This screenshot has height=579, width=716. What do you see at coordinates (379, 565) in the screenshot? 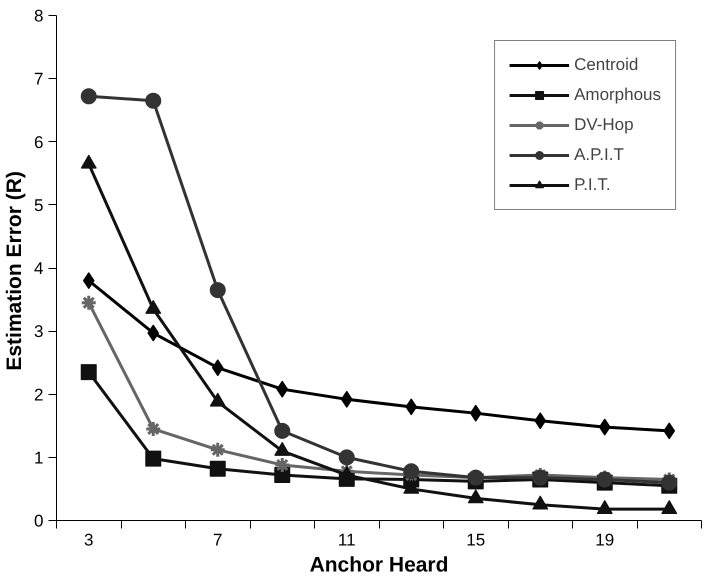
I see `x-axis-title: Anchor Heard` at bounding box center [379, 565].